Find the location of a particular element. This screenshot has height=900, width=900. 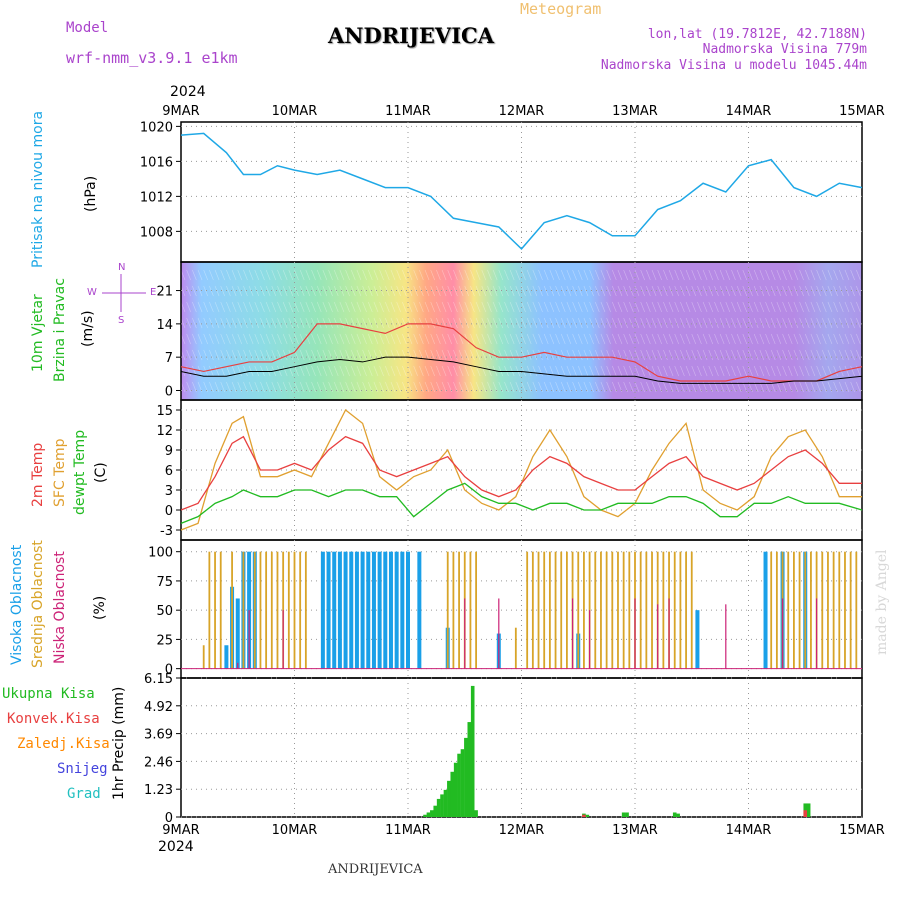

y-tick-label: 3 is located at coordinates (169, 491).